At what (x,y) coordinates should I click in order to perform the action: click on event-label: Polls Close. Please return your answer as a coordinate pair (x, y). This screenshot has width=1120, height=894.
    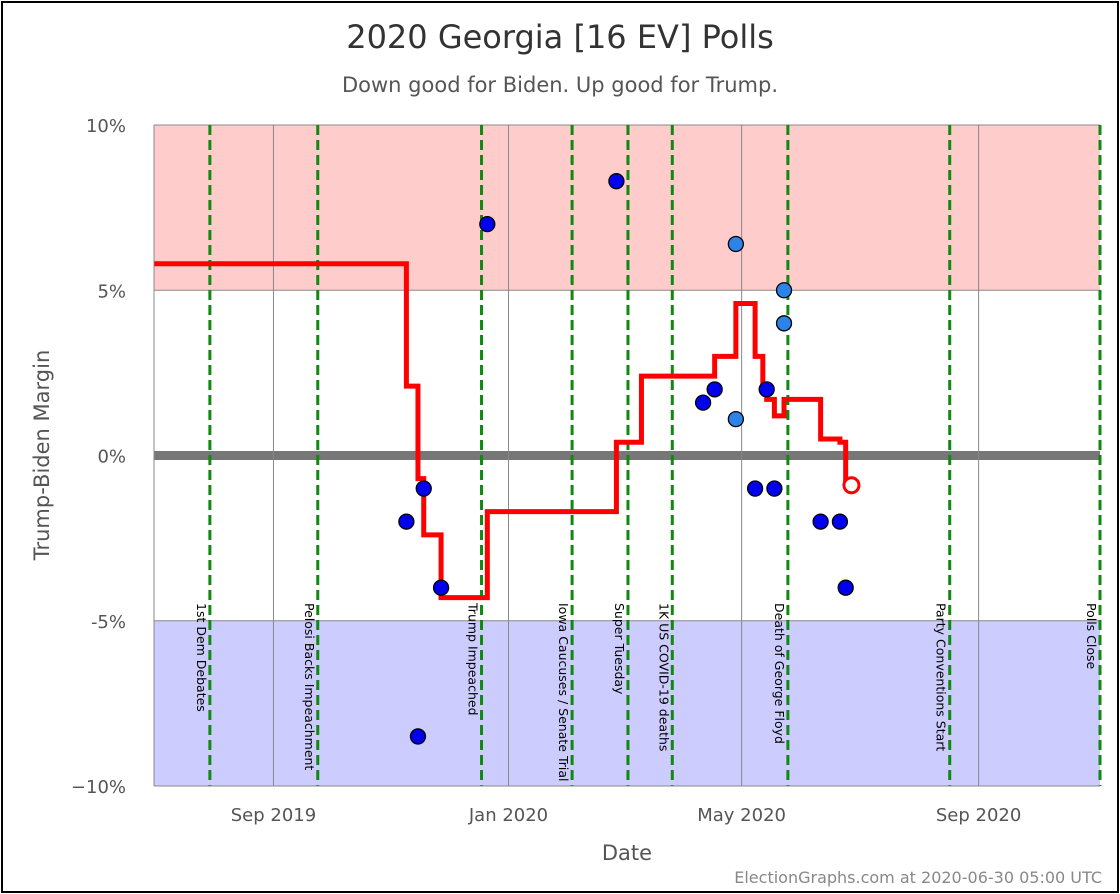
    Looking at the image, I should click on (1091, 636).